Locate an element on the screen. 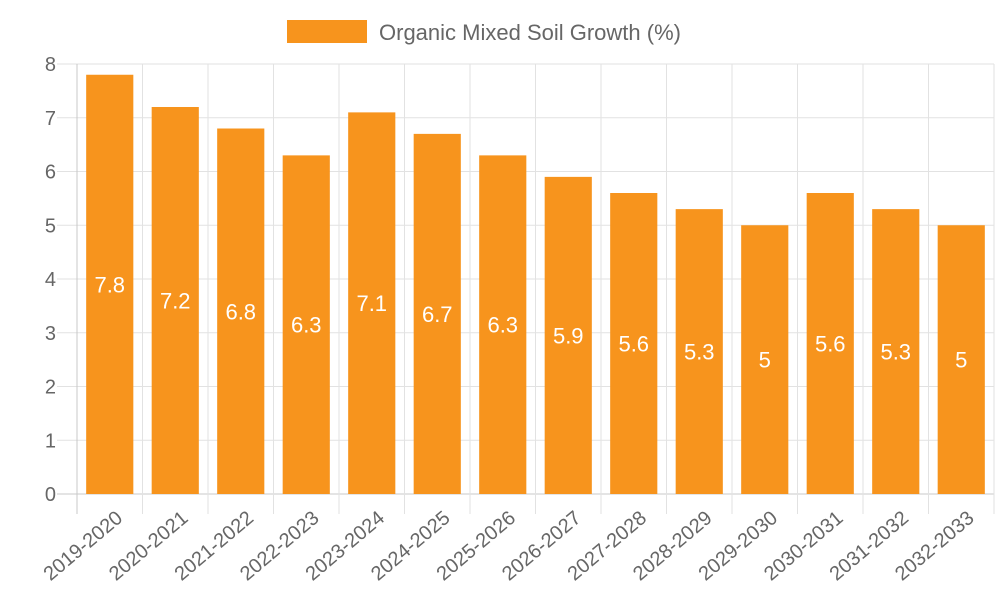 The image size is (1000, 600). y-tick-label: 3 is located at coordinates (50, 334).